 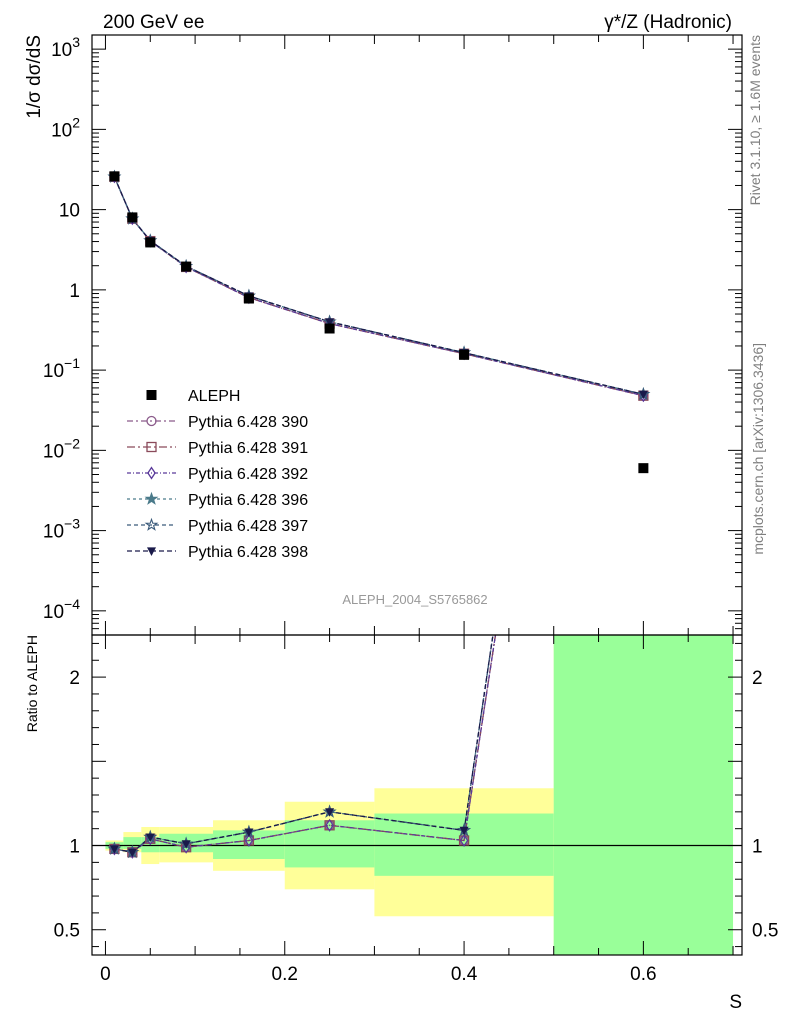 I want to click on ratio-point-2-5-shape, so click(x=329, y=825).